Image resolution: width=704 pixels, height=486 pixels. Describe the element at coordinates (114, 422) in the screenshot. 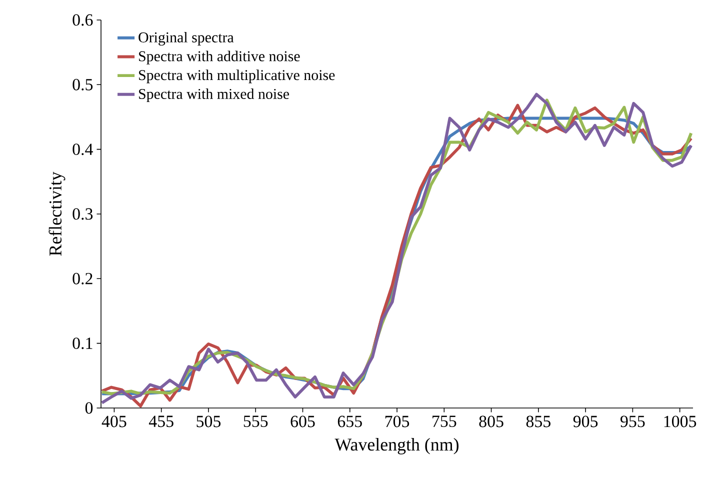

I see `x-tick-label: 405` at that location.